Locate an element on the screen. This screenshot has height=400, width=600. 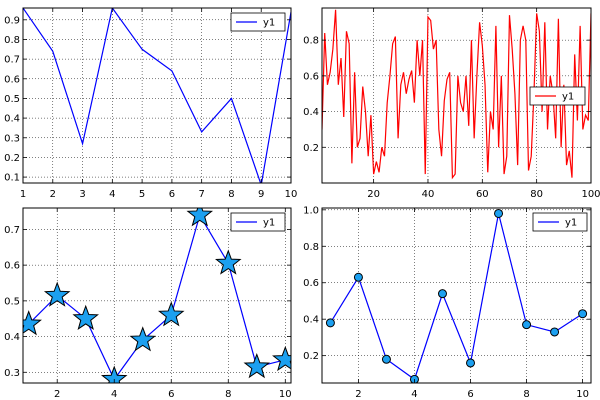
y-tick-label: 0.9 is located at coordinates (12, 20).